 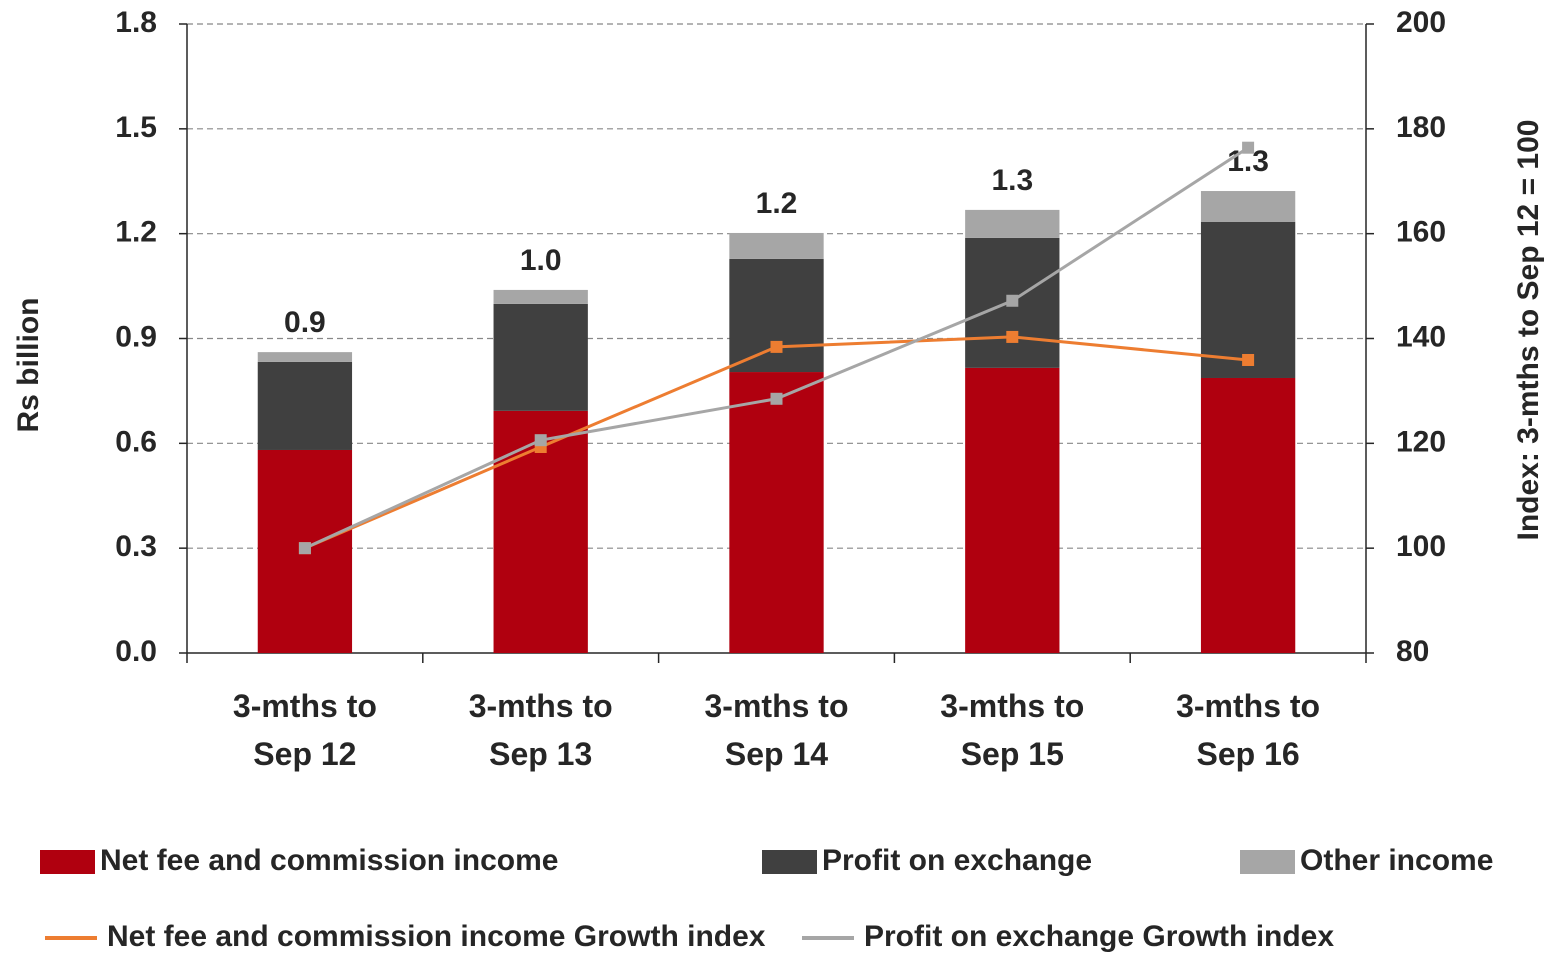 What do you see at coordinates (1528, 330) in the screenshot?
I see `y2-axis-title: Index: 3-mths to Sep 12 = 100` at bounding box center [1528, 330].